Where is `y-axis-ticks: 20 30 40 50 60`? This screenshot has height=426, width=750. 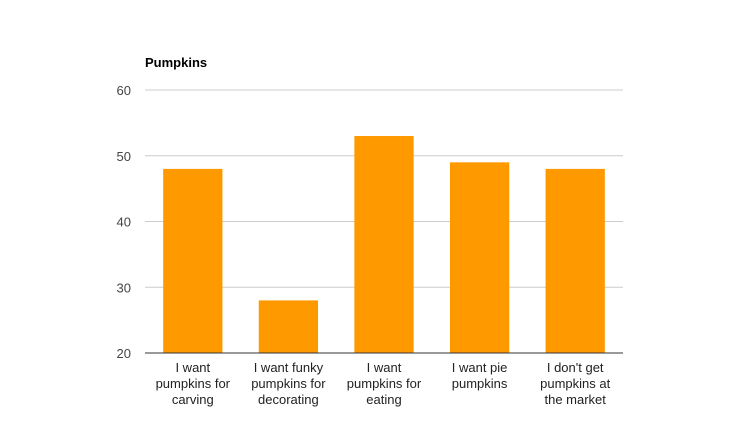 y-axis-ticks: 20 30 40 50 60 is located at coordinates (124, 222).